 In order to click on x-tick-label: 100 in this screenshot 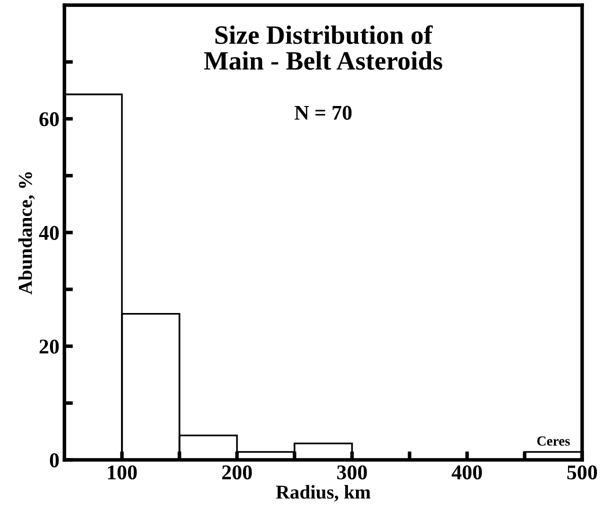, I will do `click(122, 472)`.